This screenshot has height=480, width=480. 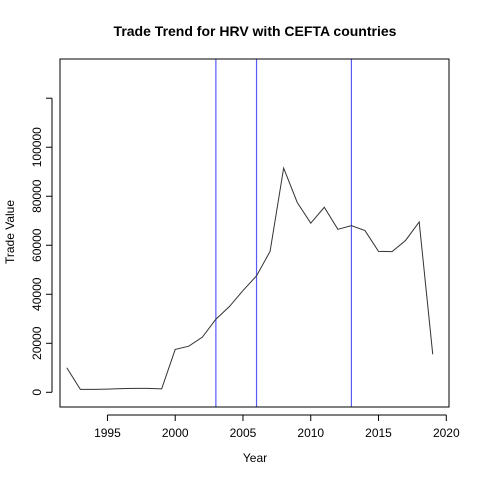 I want to click on y-tick-label-0: 0, so click(x=37, y=392).